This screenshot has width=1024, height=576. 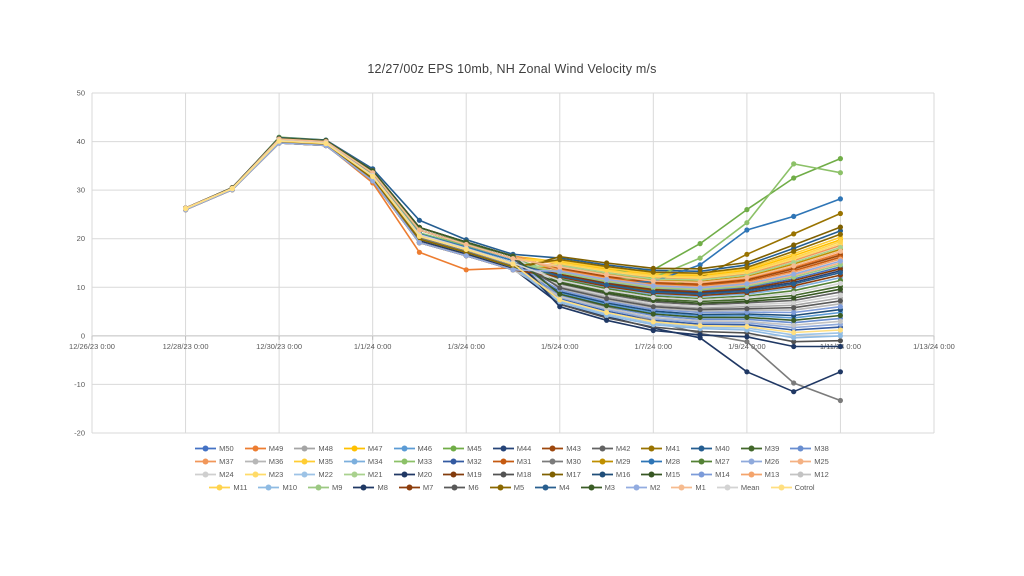 I want to click on legend-item-M20: M20, so click(x=412, y=474).